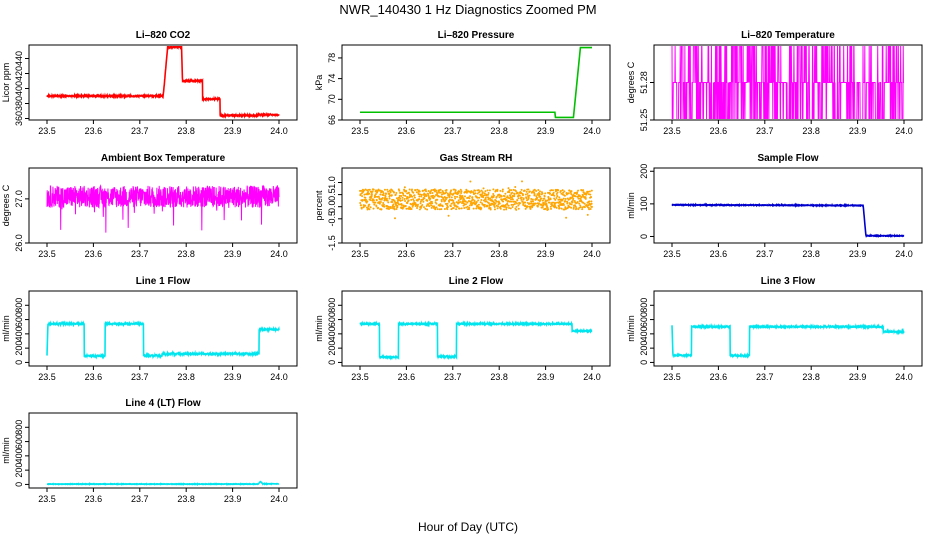  Describe the element at coordinates (644, 333) in the screenshot. I see `y-tick-label: 400` at that location.